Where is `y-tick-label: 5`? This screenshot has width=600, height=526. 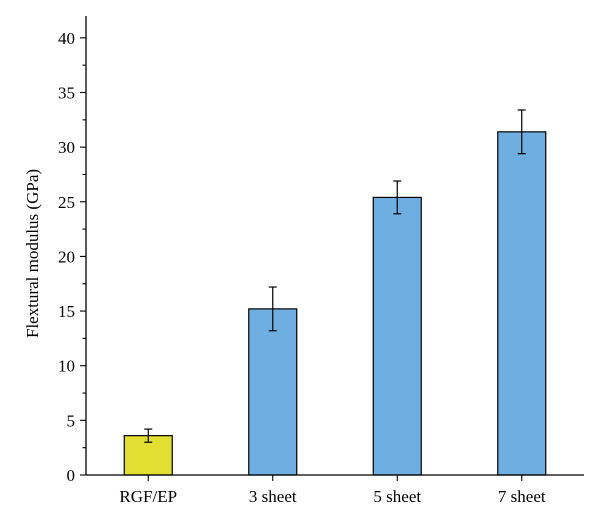
y-tick-label: 5 is located at coordinates (71, 420).